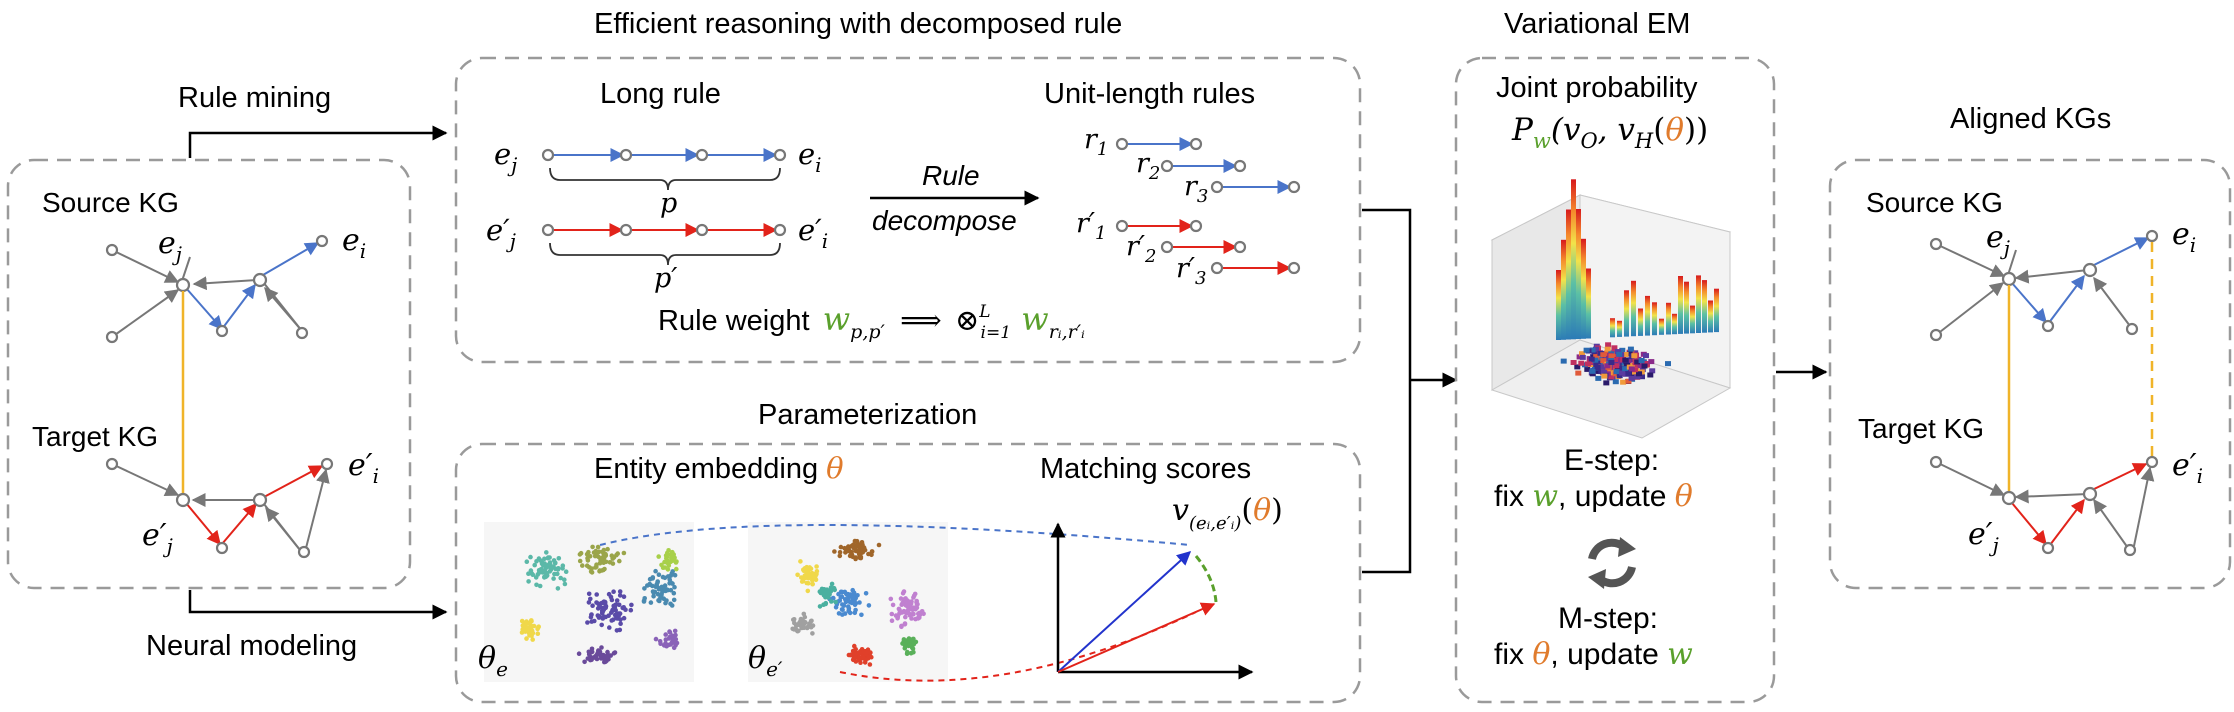  I want to click on input-kg-panel: Source KG Target KG ej ei, so click(209, 374).